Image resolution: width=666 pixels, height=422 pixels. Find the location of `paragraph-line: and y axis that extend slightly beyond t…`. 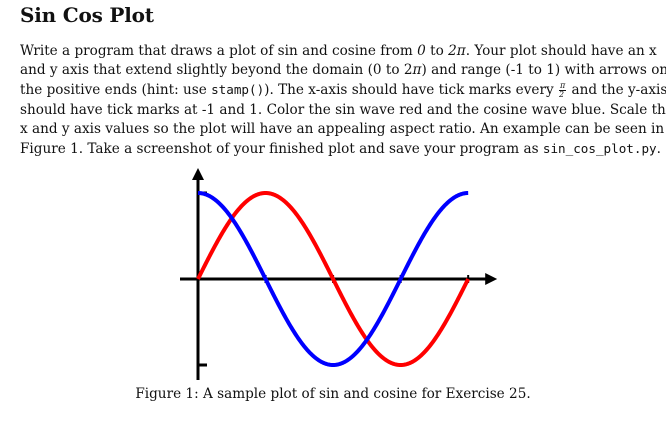

paragraph-line: and y axis that extend slightly beyond t… is located at coordinates (343, 70).